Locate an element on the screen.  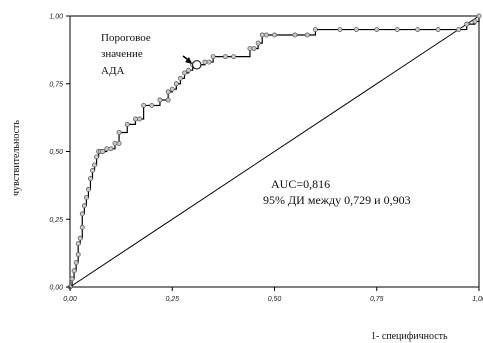
y-tick-label: 0,25 is located at coordinates (56, 220).